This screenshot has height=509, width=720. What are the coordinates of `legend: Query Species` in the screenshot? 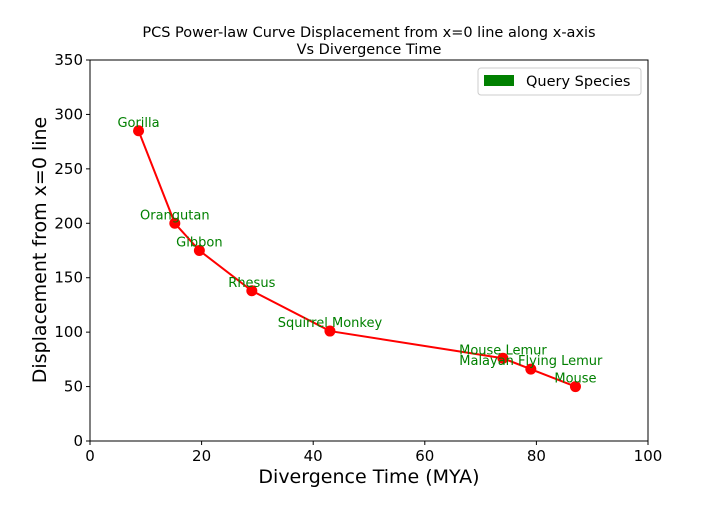 It's located at (559, 81).